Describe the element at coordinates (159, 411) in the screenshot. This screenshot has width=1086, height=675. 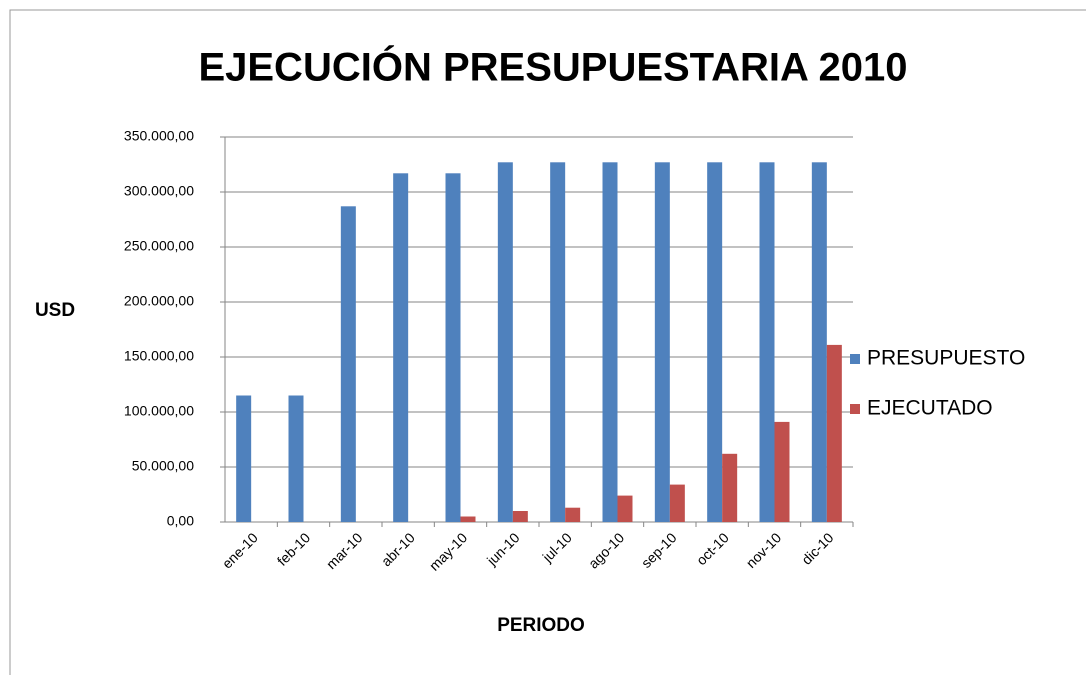
I see `y-tick-label: 100.000,00` at that location.